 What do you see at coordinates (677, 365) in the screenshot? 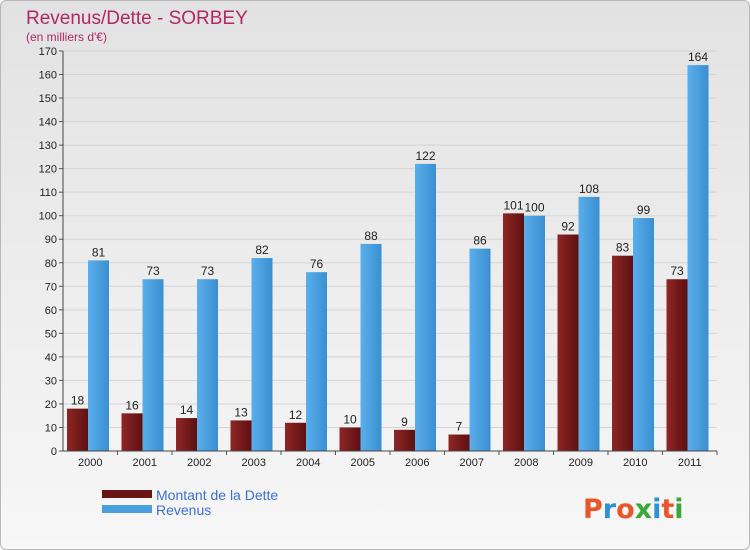
I see `bar-dette-2011` at bounding box center [677, 365].